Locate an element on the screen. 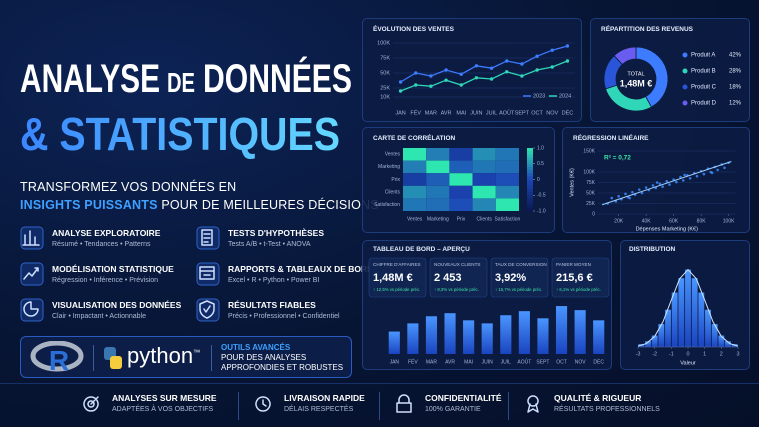  x-tick-label: AVR is located at coordinates (446, 113).